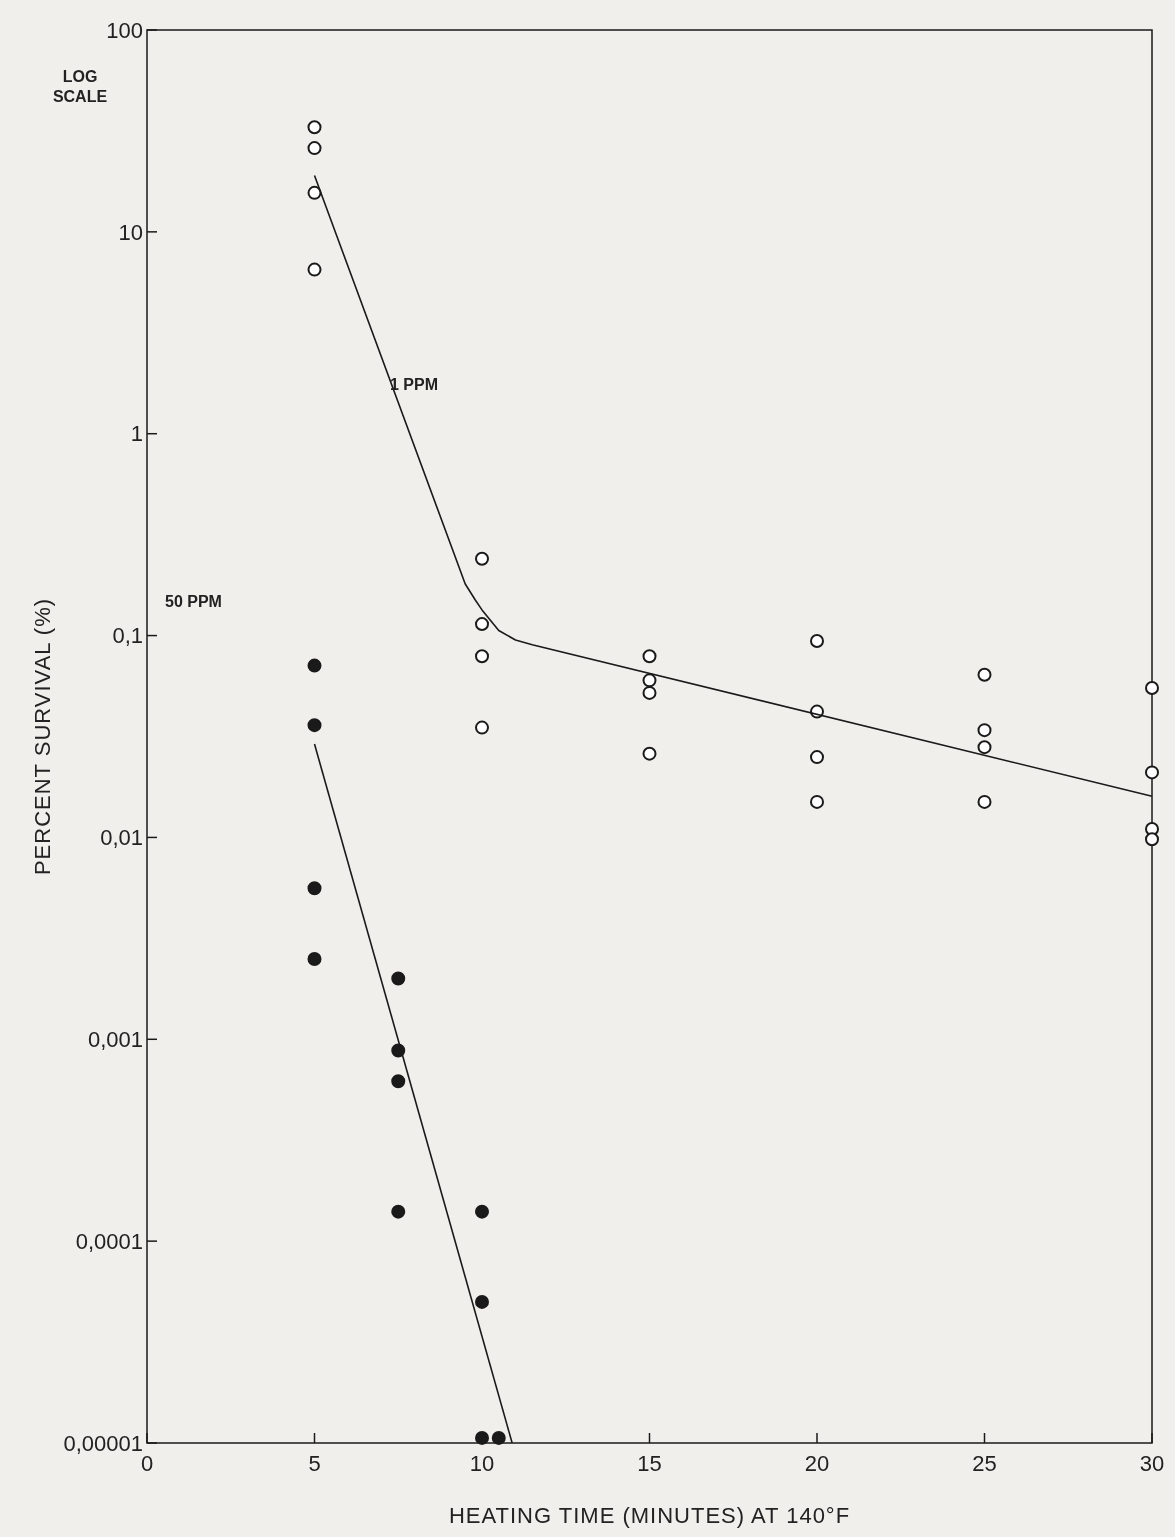  Describe the element at coordinates (42, 736) in the screenshot. I see `y-axis-title: PERCENT SURVIVAL (%)` at that location.